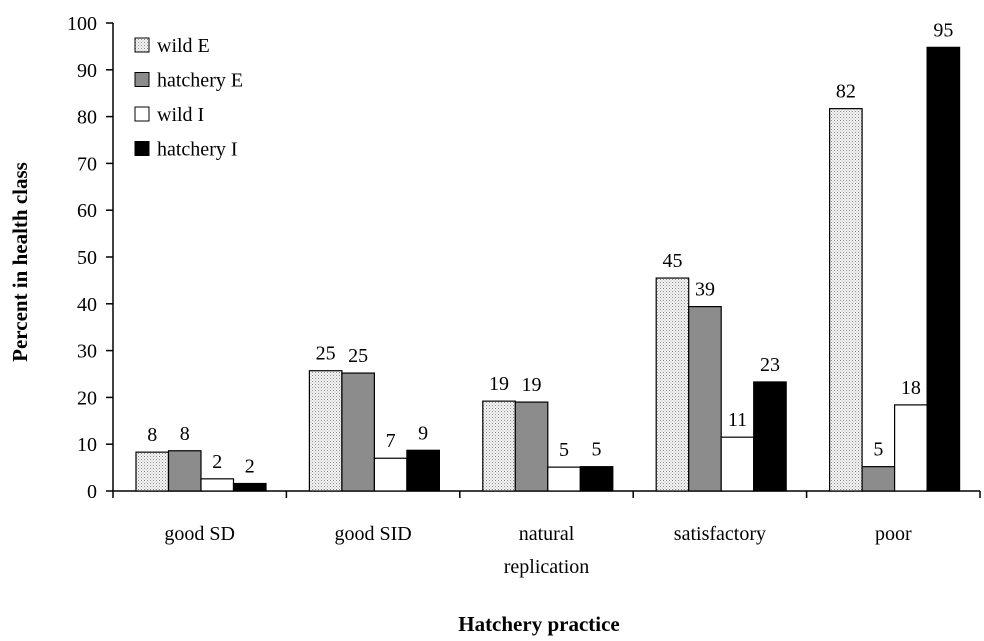  What do you see at coordinates (87, 398) in the screenshot?
I see `y-tick-label: 20` at bounding box center [87, 398].